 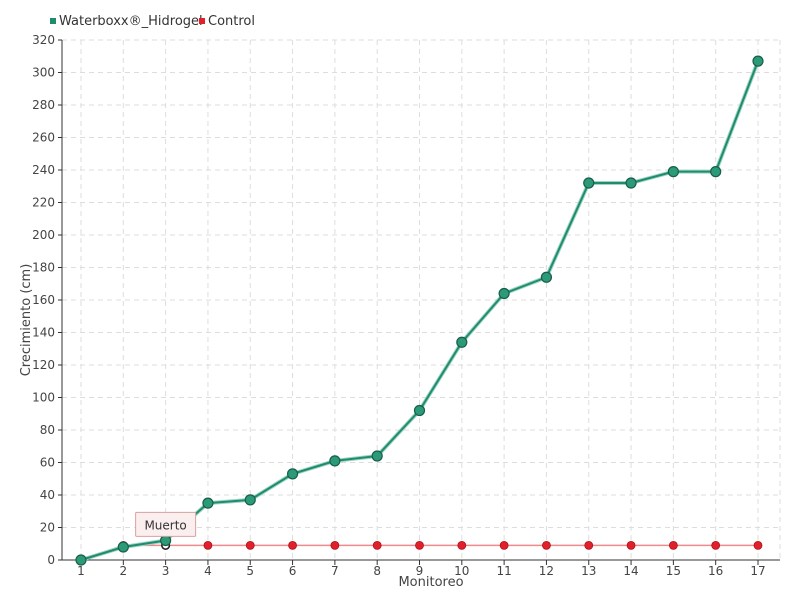 What do you see at coordinates (43, 40) in the screenshot?
I see `y-tick-label: 320` at bounding box center [43, 40].